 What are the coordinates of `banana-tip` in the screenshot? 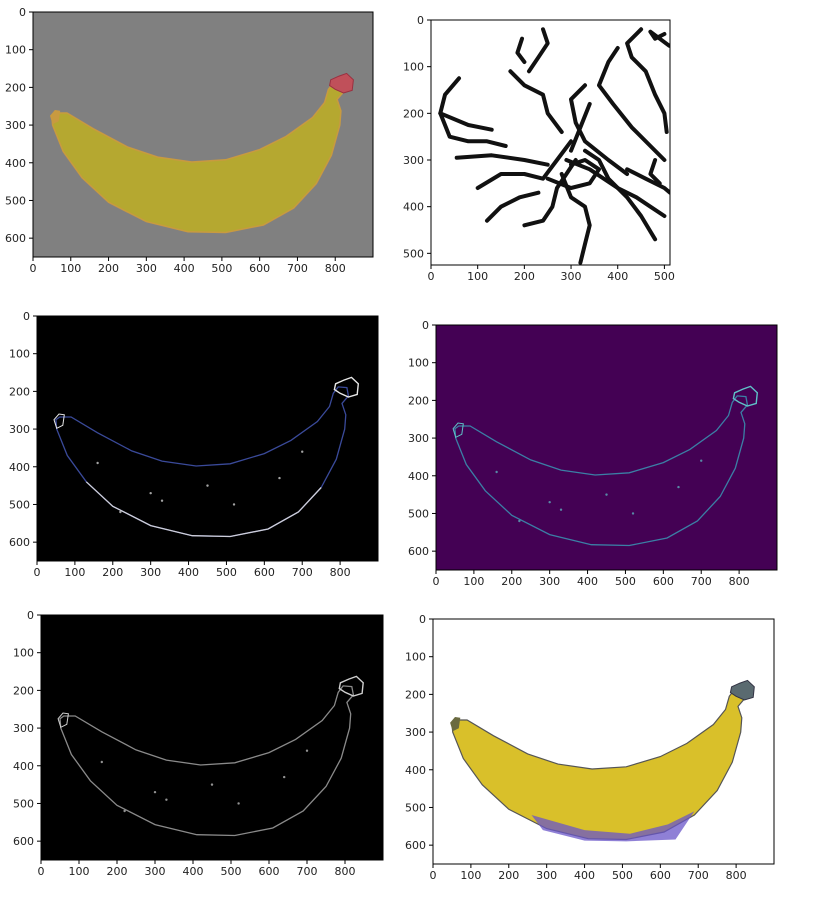 It's located at (455, 724).